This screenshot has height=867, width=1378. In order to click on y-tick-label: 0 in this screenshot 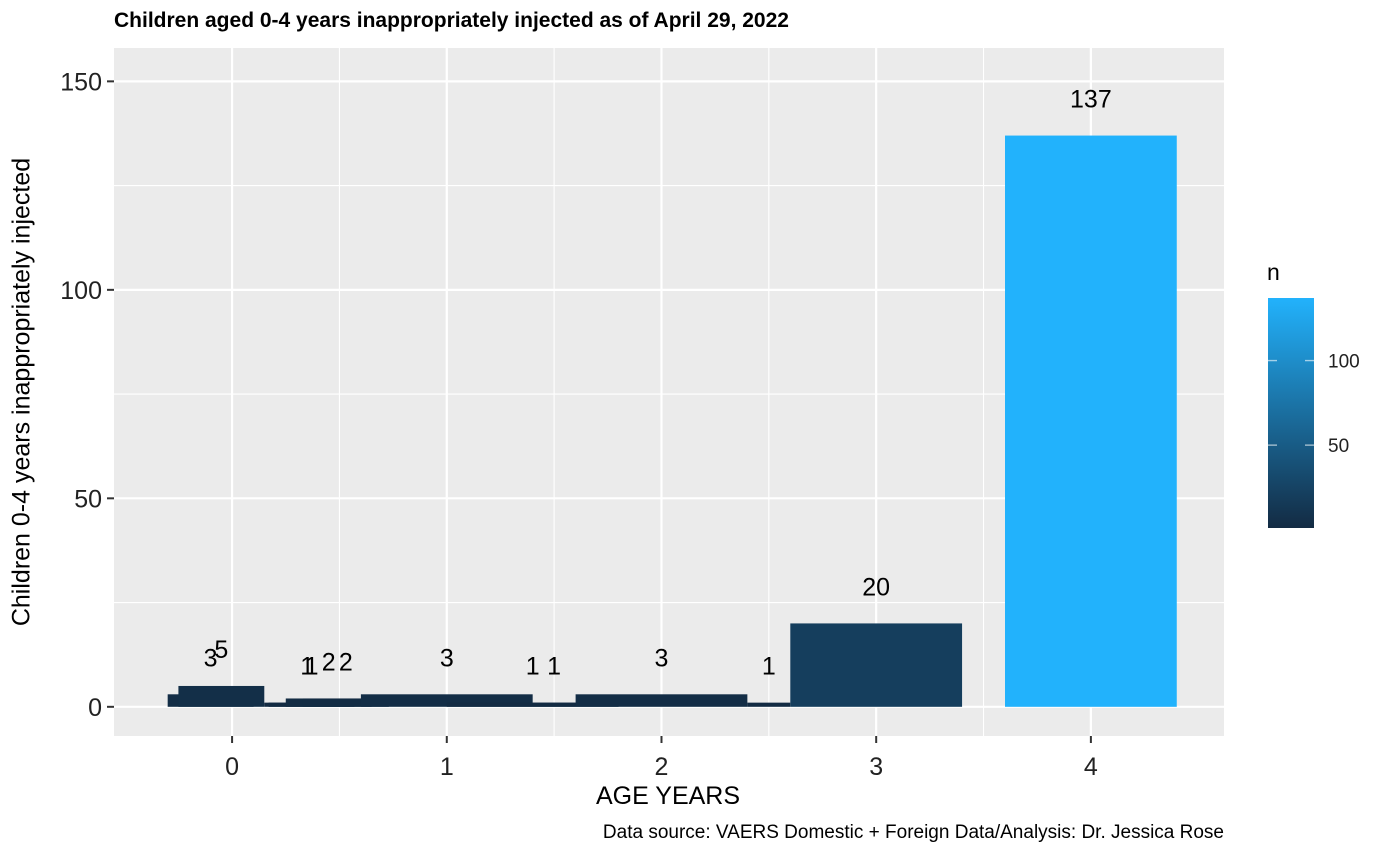, I will do `click(95, 708)`.